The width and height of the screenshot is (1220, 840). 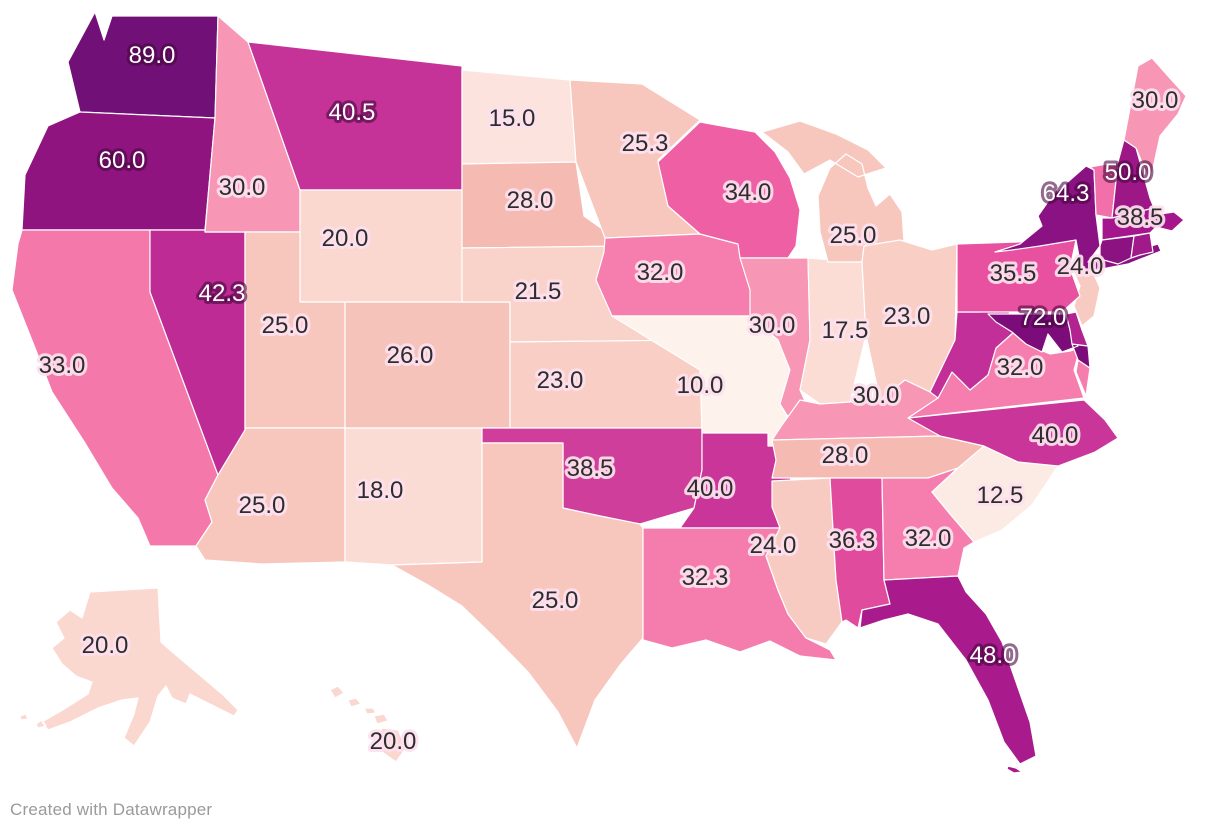 I want to click on state-value-label-KS: 23.0, so click(x=560, y=380).